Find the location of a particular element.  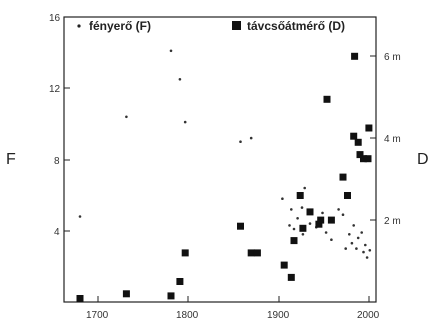

right-tick-label-2m: 2 m is located at coordinates (392, 221).